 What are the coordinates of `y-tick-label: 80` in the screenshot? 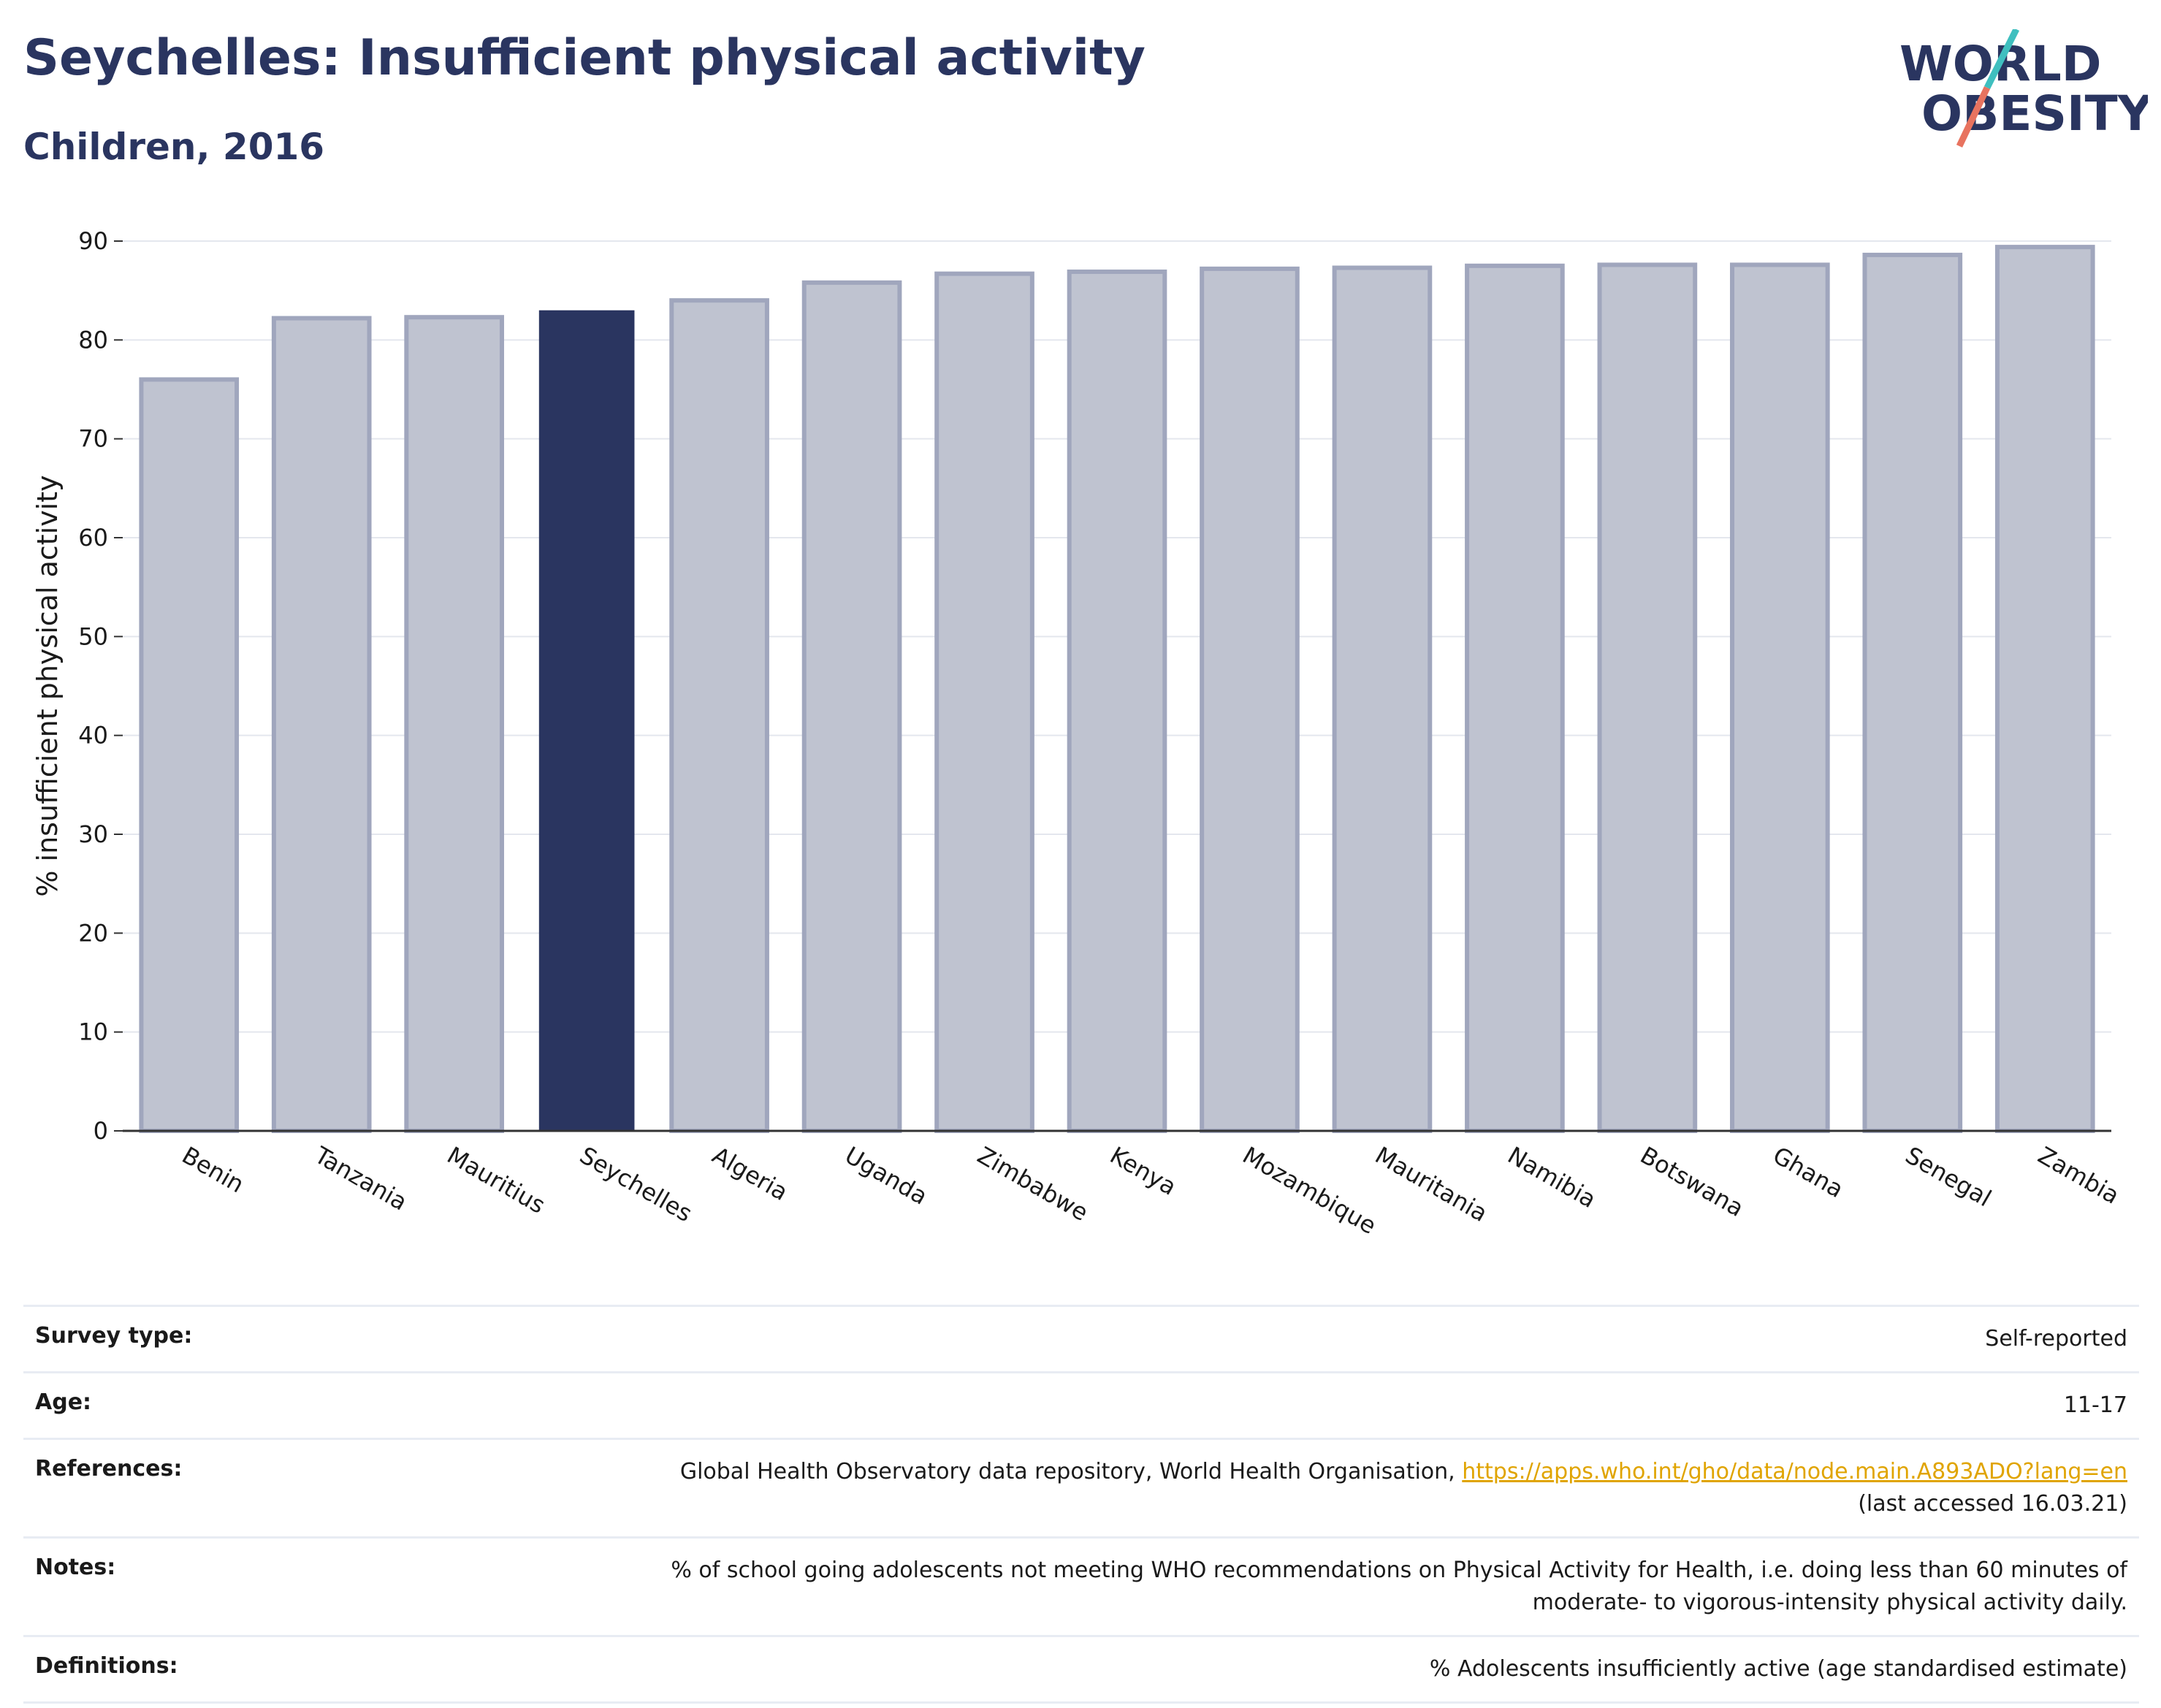 It's located at (93, 340).